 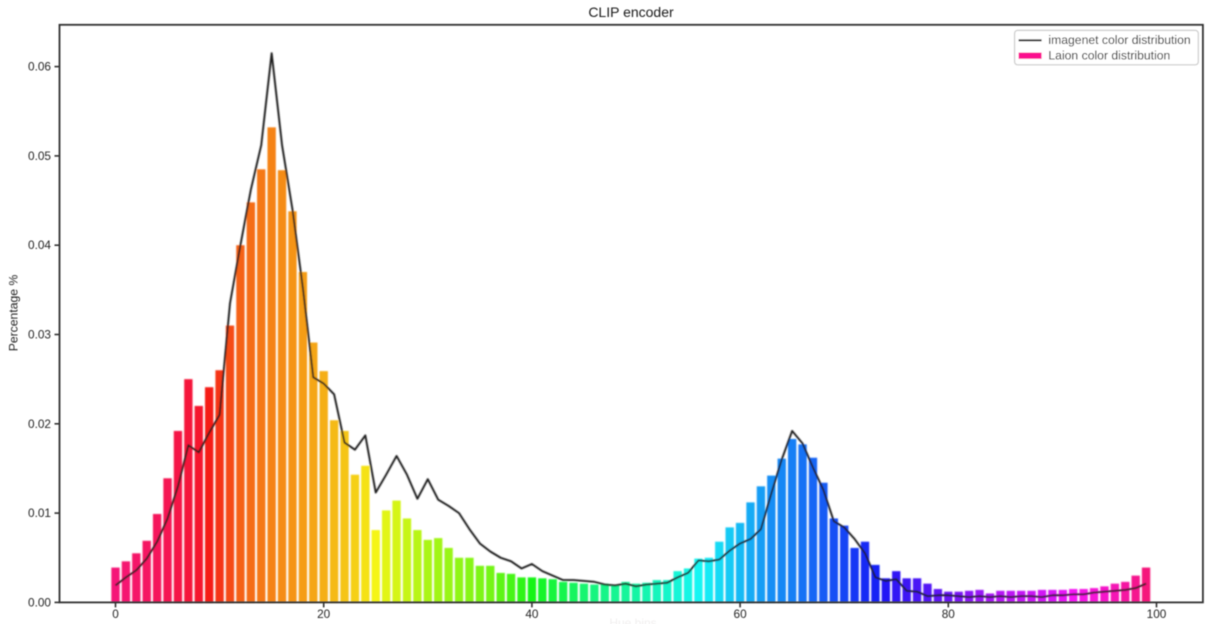 What do you see at coordinates (39, 513) in the screenshot?
I see `svg-text: 0.01` at bounding box center [39, 513].